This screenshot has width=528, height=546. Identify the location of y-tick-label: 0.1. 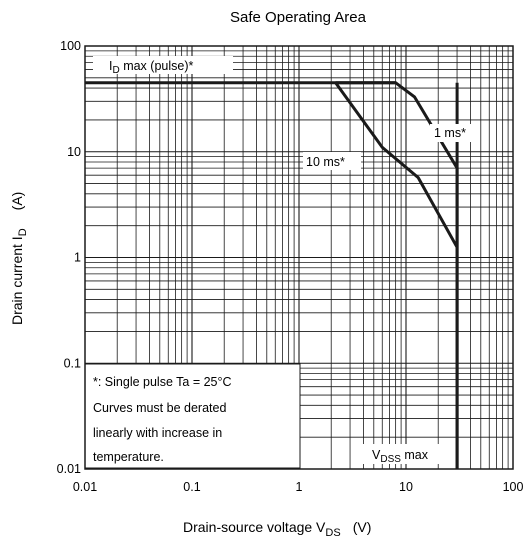
(72, 363).